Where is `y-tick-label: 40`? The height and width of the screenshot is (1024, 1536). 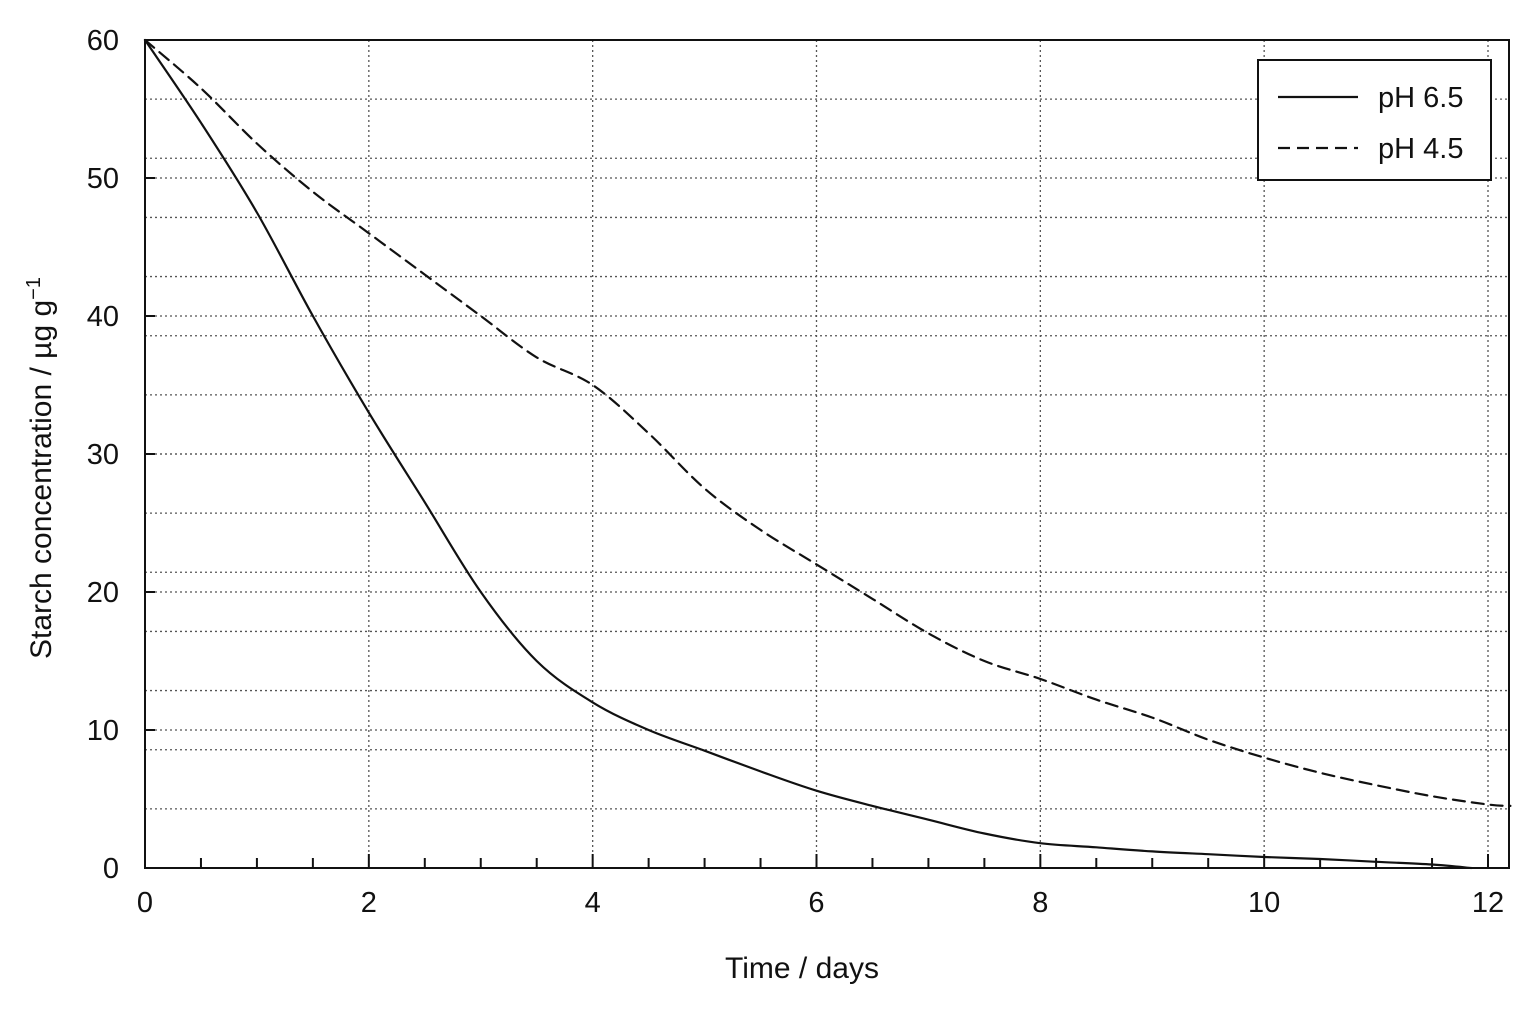
y-tick-label: 40 is located at coordinates (103, 317).